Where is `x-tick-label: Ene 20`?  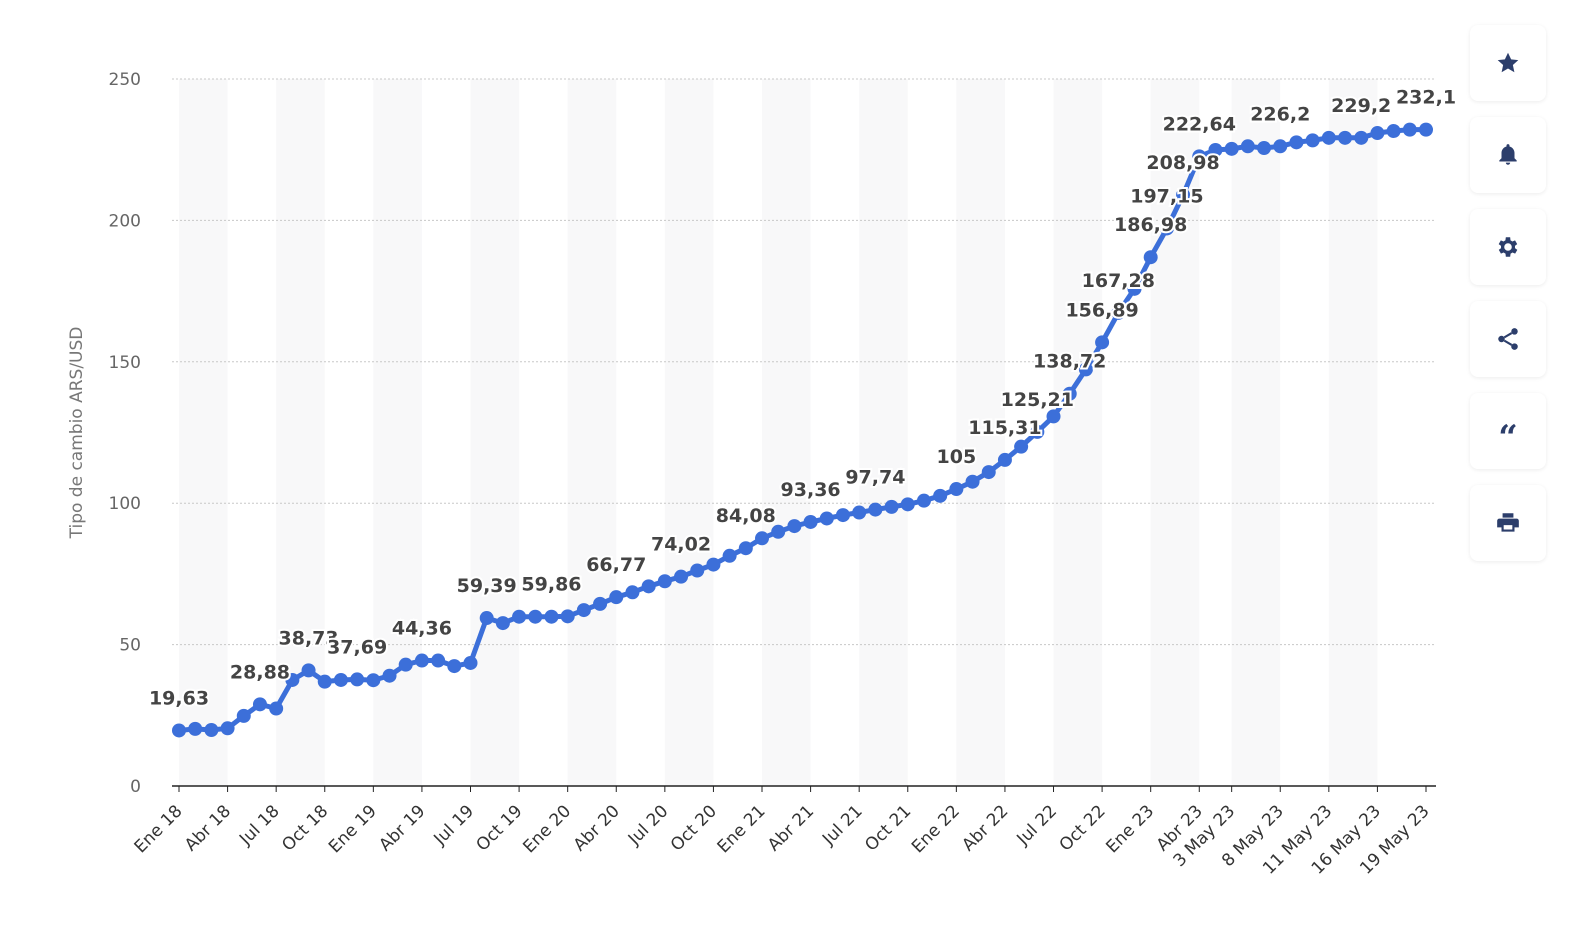
x-tick-label: Ene 20 is located at coordinates (547, 829).